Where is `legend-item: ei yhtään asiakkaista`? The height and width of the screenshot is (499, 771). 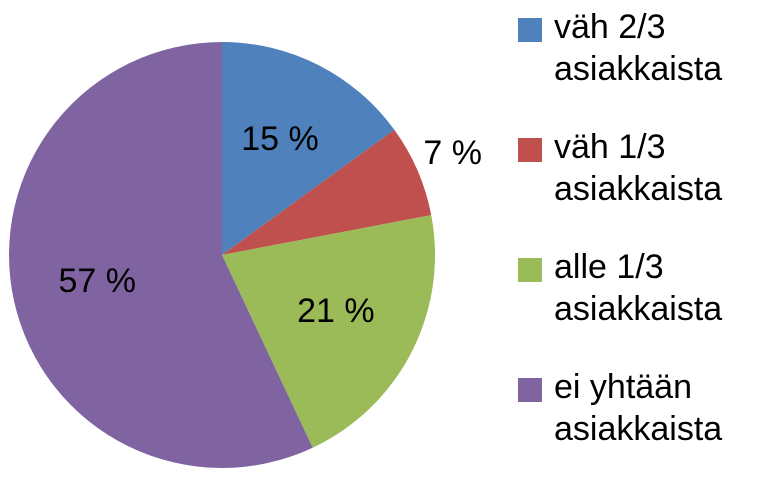
legend-item: ei yhtään asiakkaista is located at coordinates (643, 426).